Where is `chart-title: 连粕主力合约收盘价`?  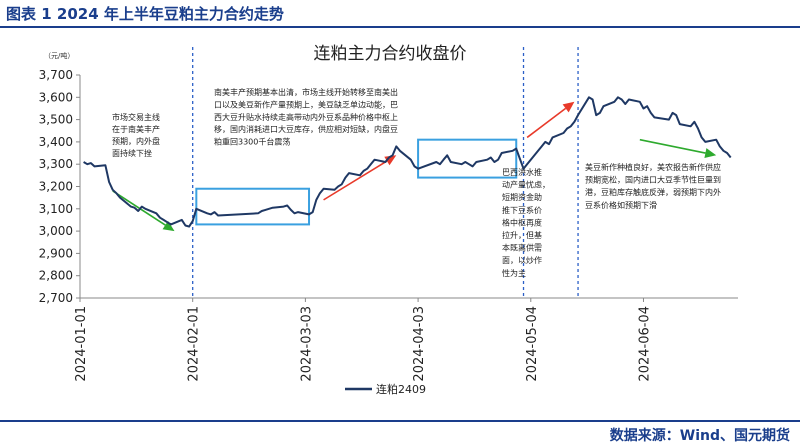 chart-title: 连粕主力合约收盘价 is located at coordinates (390, 54).